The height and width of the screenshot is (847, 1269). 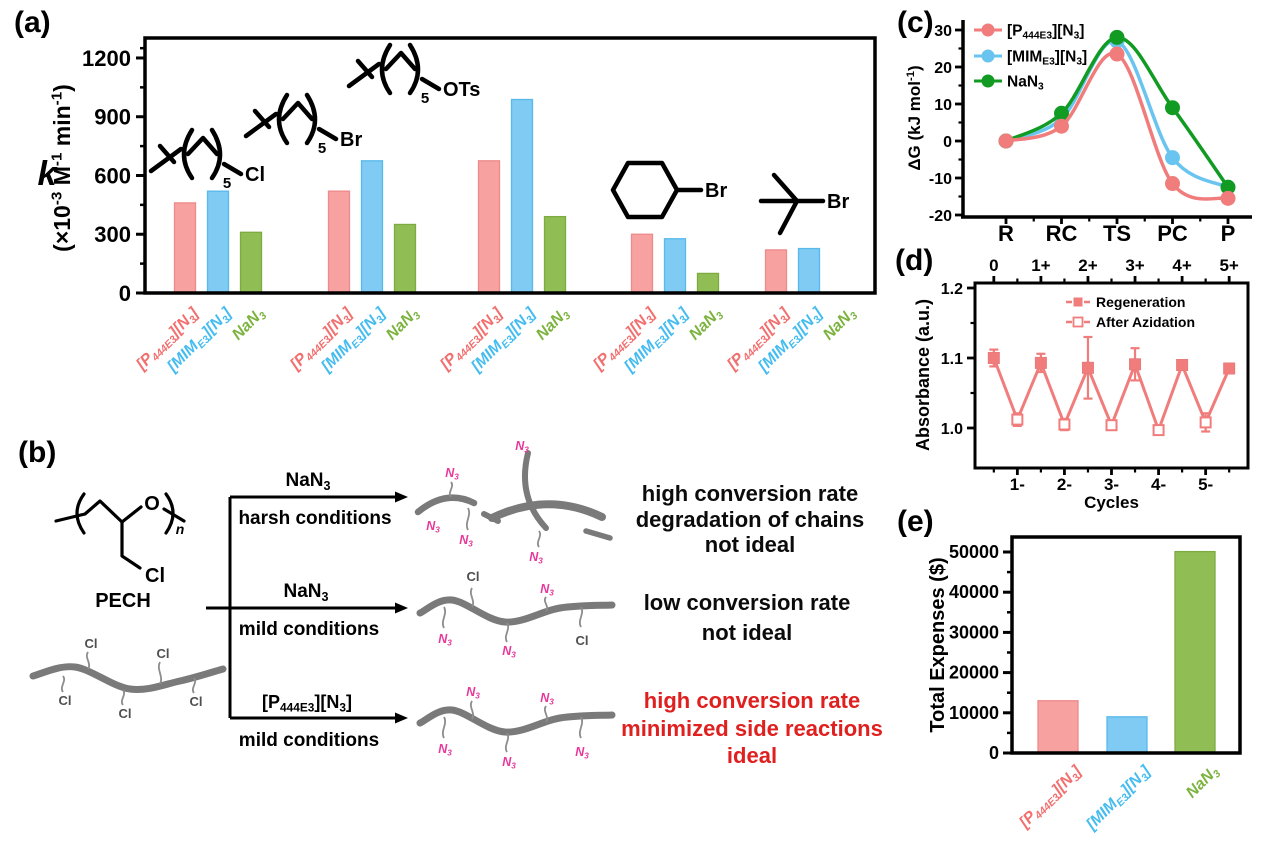 What do you see at coordinates (1006, 233) in the screenshot?
I see `x-category-label: R` at bounding box center [1006, 233].